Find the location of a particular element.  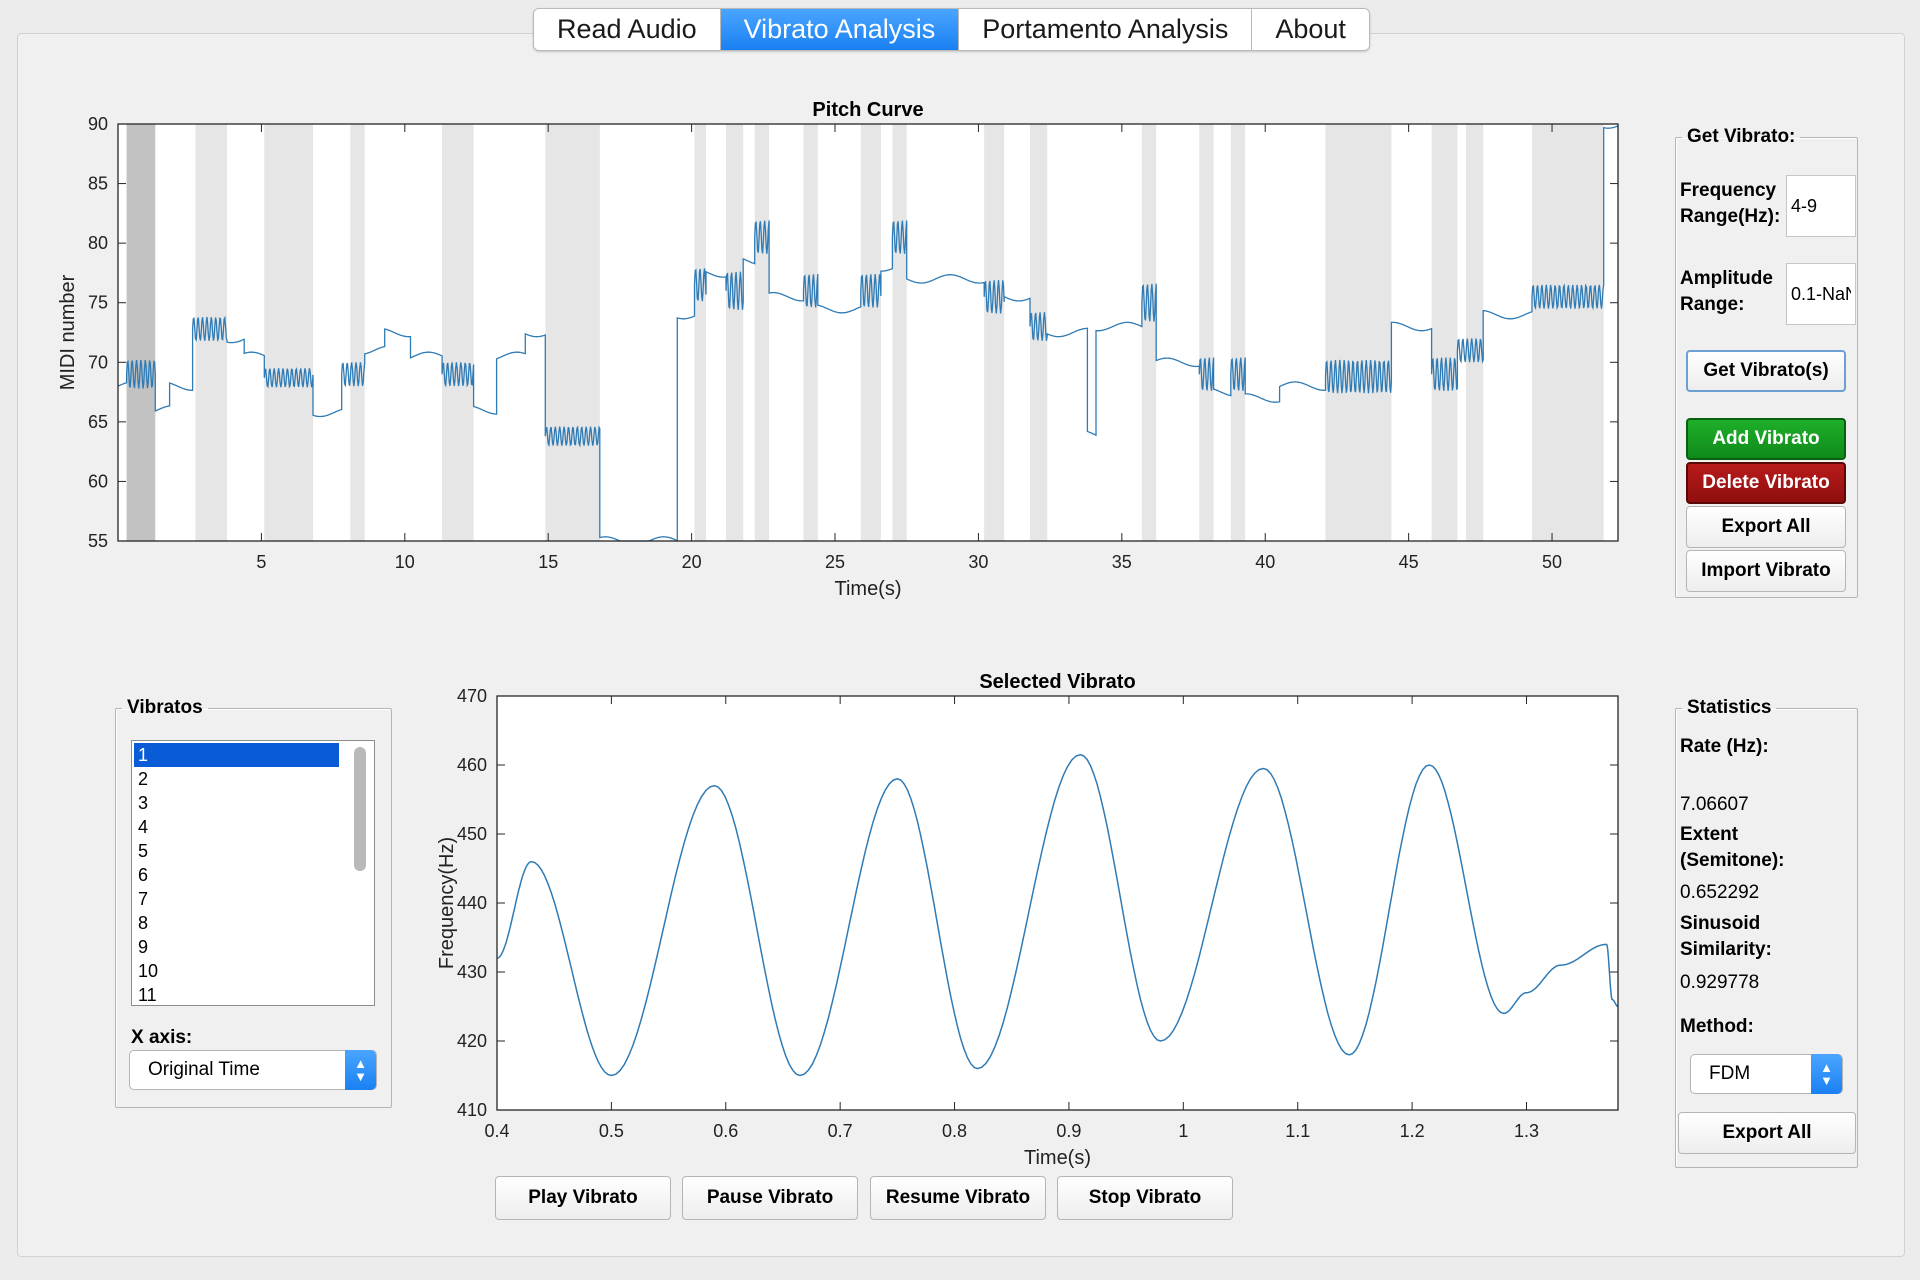

list-item: 1 is located at coordinates (236, 755).